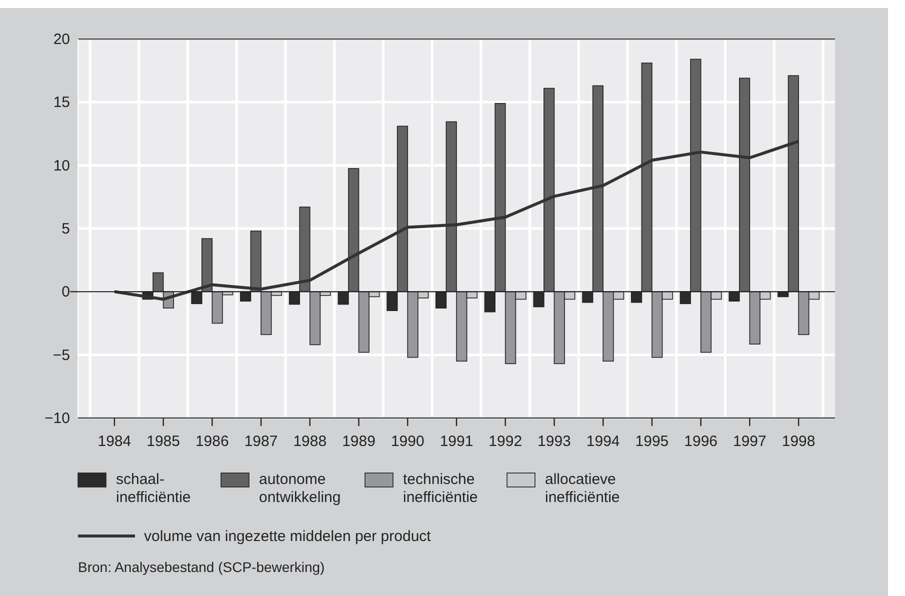  Describe the element at coordinates (261, 441) in the screenshot. I see `x-tick-label: 1987` at that location.